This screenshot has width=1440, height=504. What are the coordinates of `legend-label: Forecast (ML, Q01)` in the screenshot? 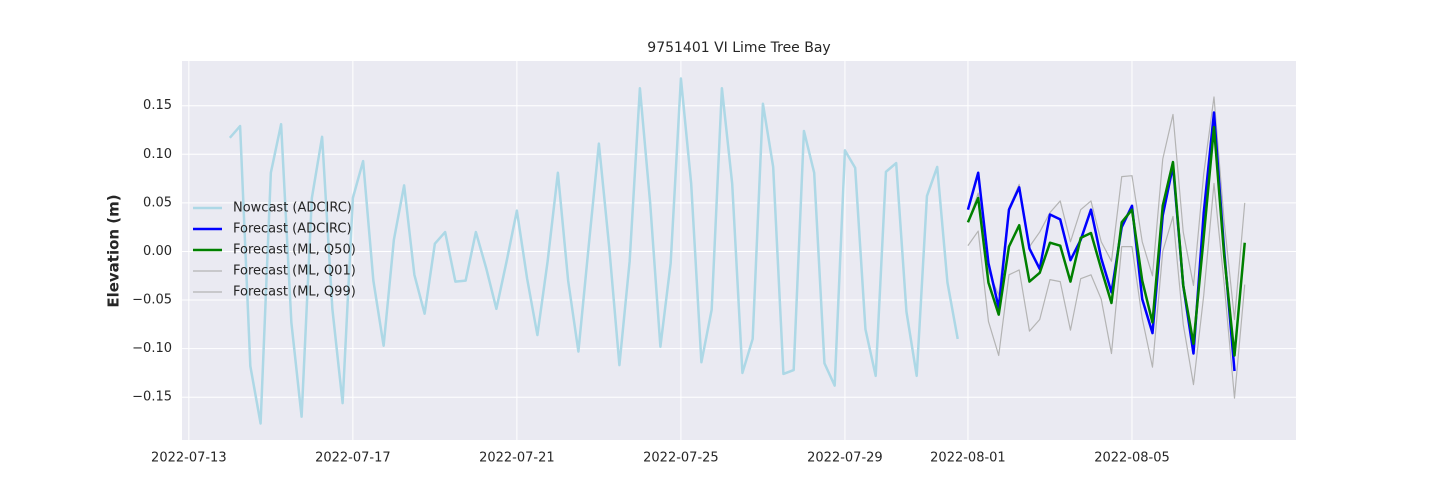 It's located at (294, 271).